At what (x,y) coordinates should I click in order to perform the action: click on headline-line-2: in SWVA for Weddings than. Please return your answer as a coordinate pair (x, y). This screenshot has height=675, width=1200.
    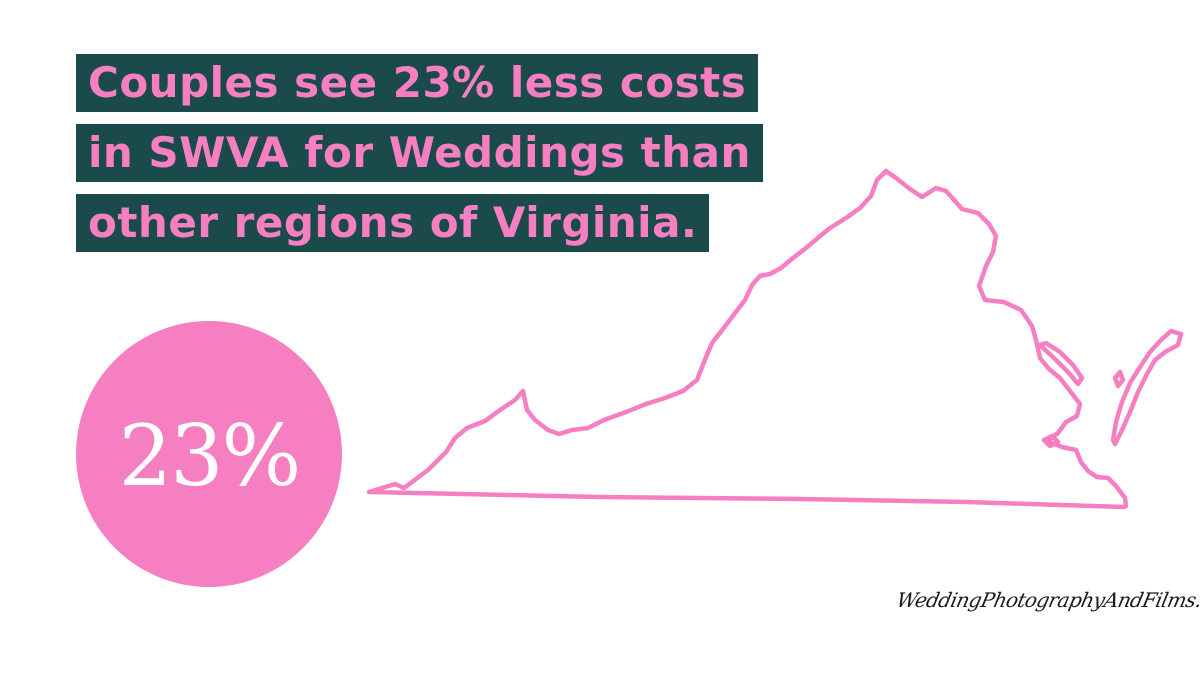
    Looking at the image, I should click on (419, 153).